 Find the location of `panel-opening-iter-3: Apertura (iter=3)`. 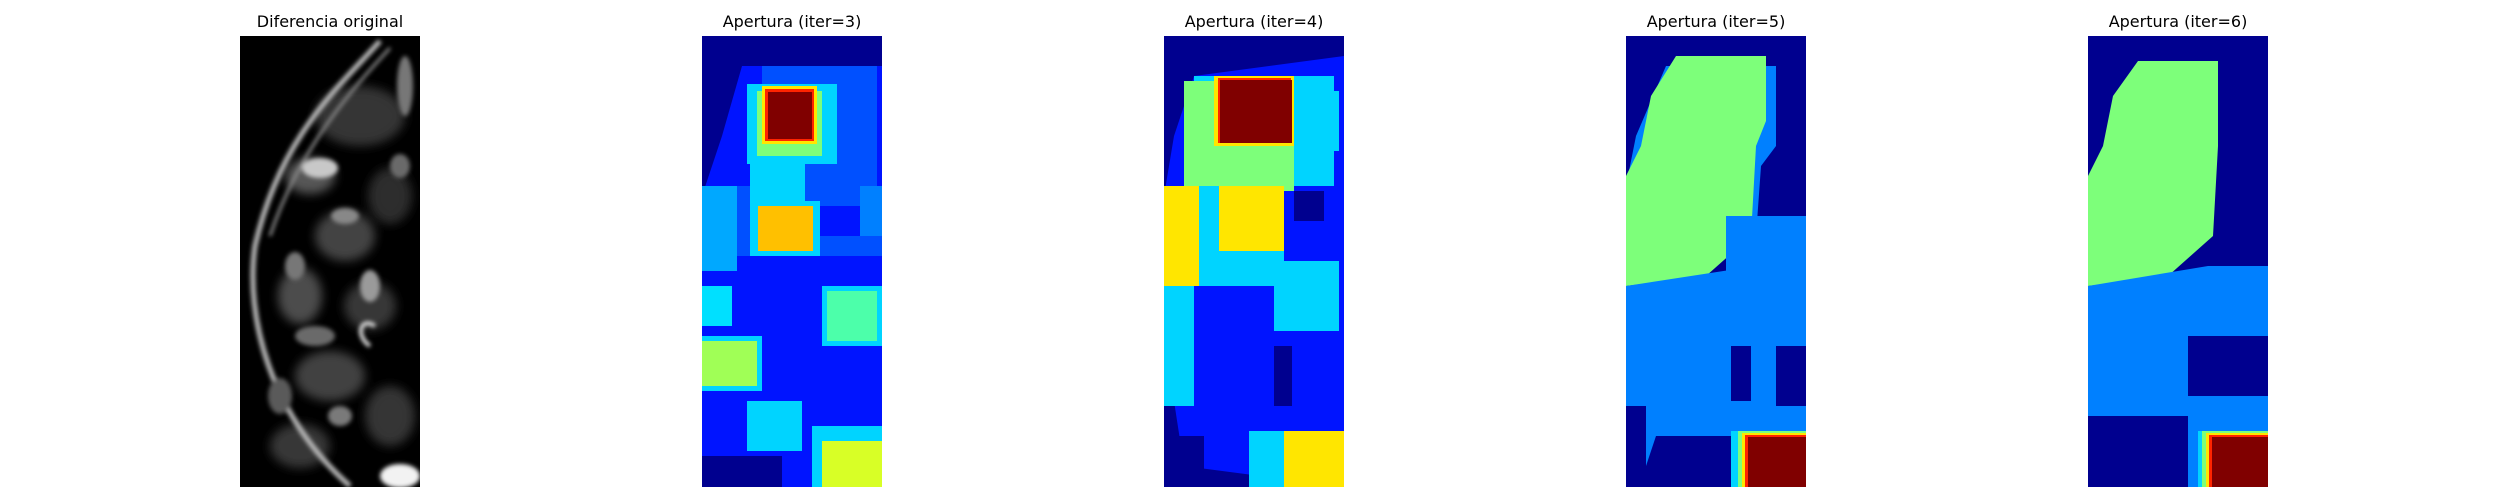

panel-opening-iter-3: Apertura (iter=3) is located at coordinates (792, 250).